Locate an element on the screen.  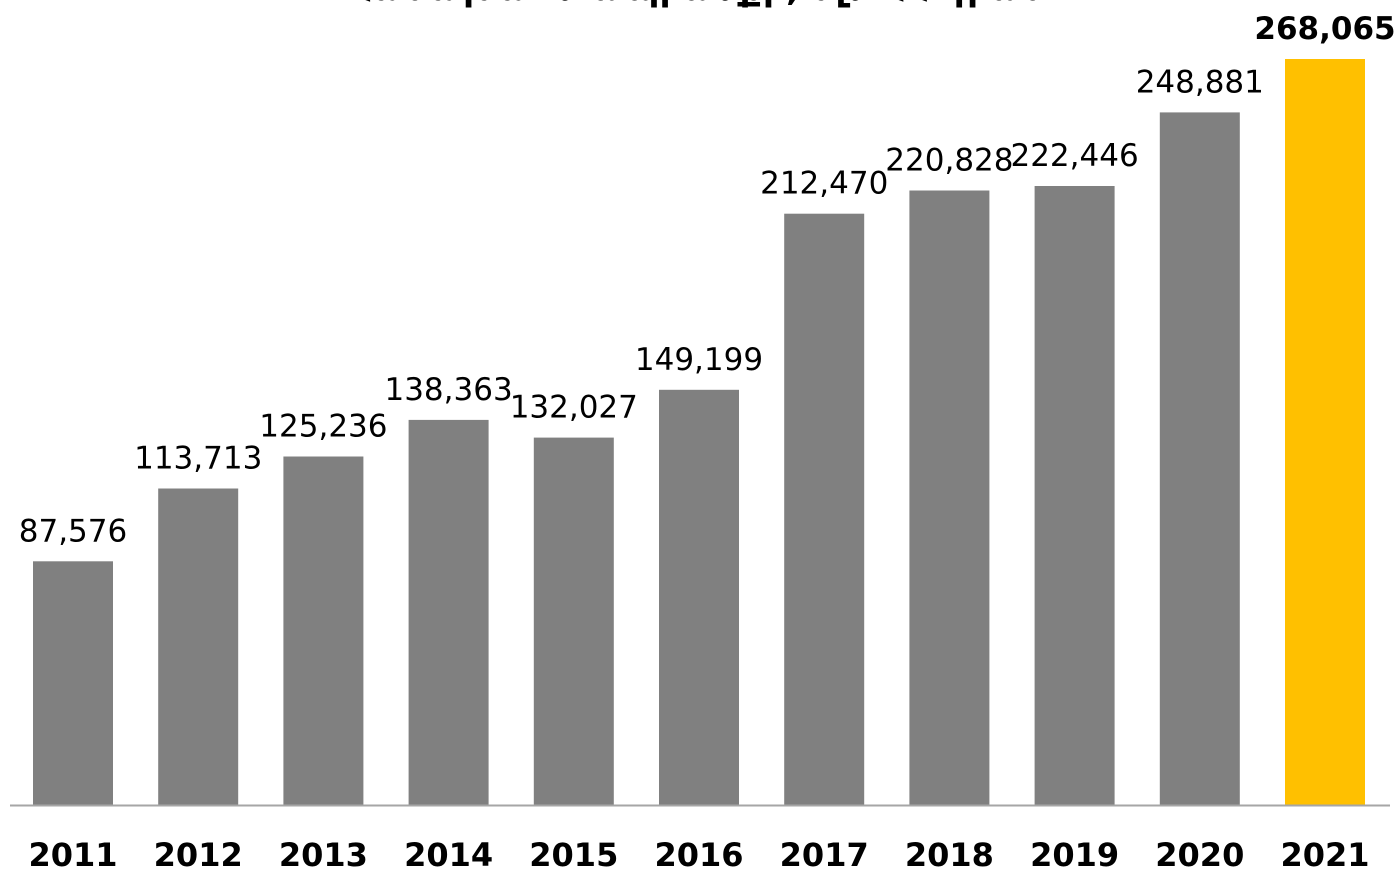
bar-2021 is located at coordinates (1325, 432).